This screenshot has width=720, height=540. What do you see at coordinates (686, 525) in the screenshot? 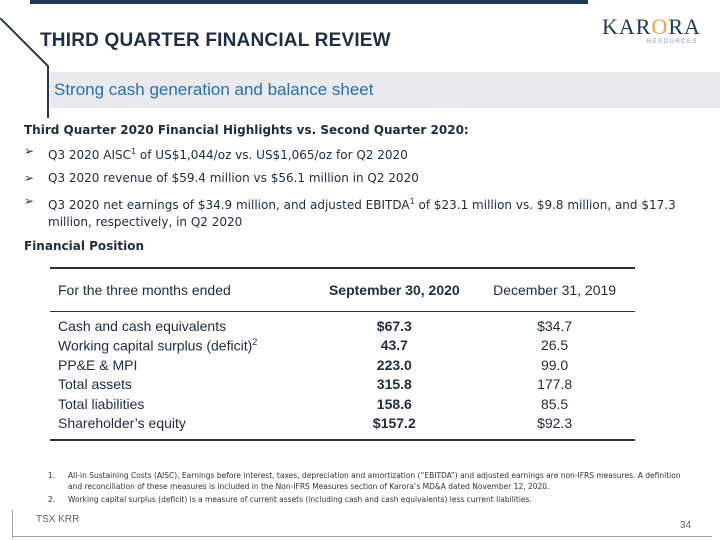
I see `page-number: 34` at bounding box center [686, 525].